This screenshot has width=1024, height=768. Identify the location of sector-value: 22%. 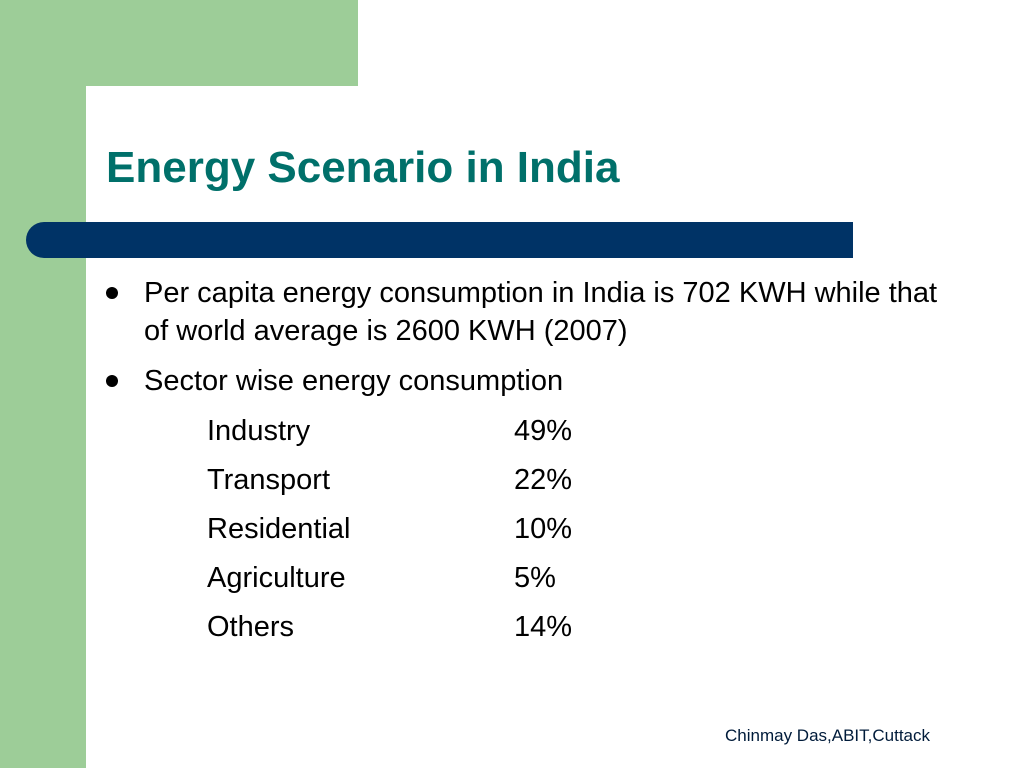
(543, 480).